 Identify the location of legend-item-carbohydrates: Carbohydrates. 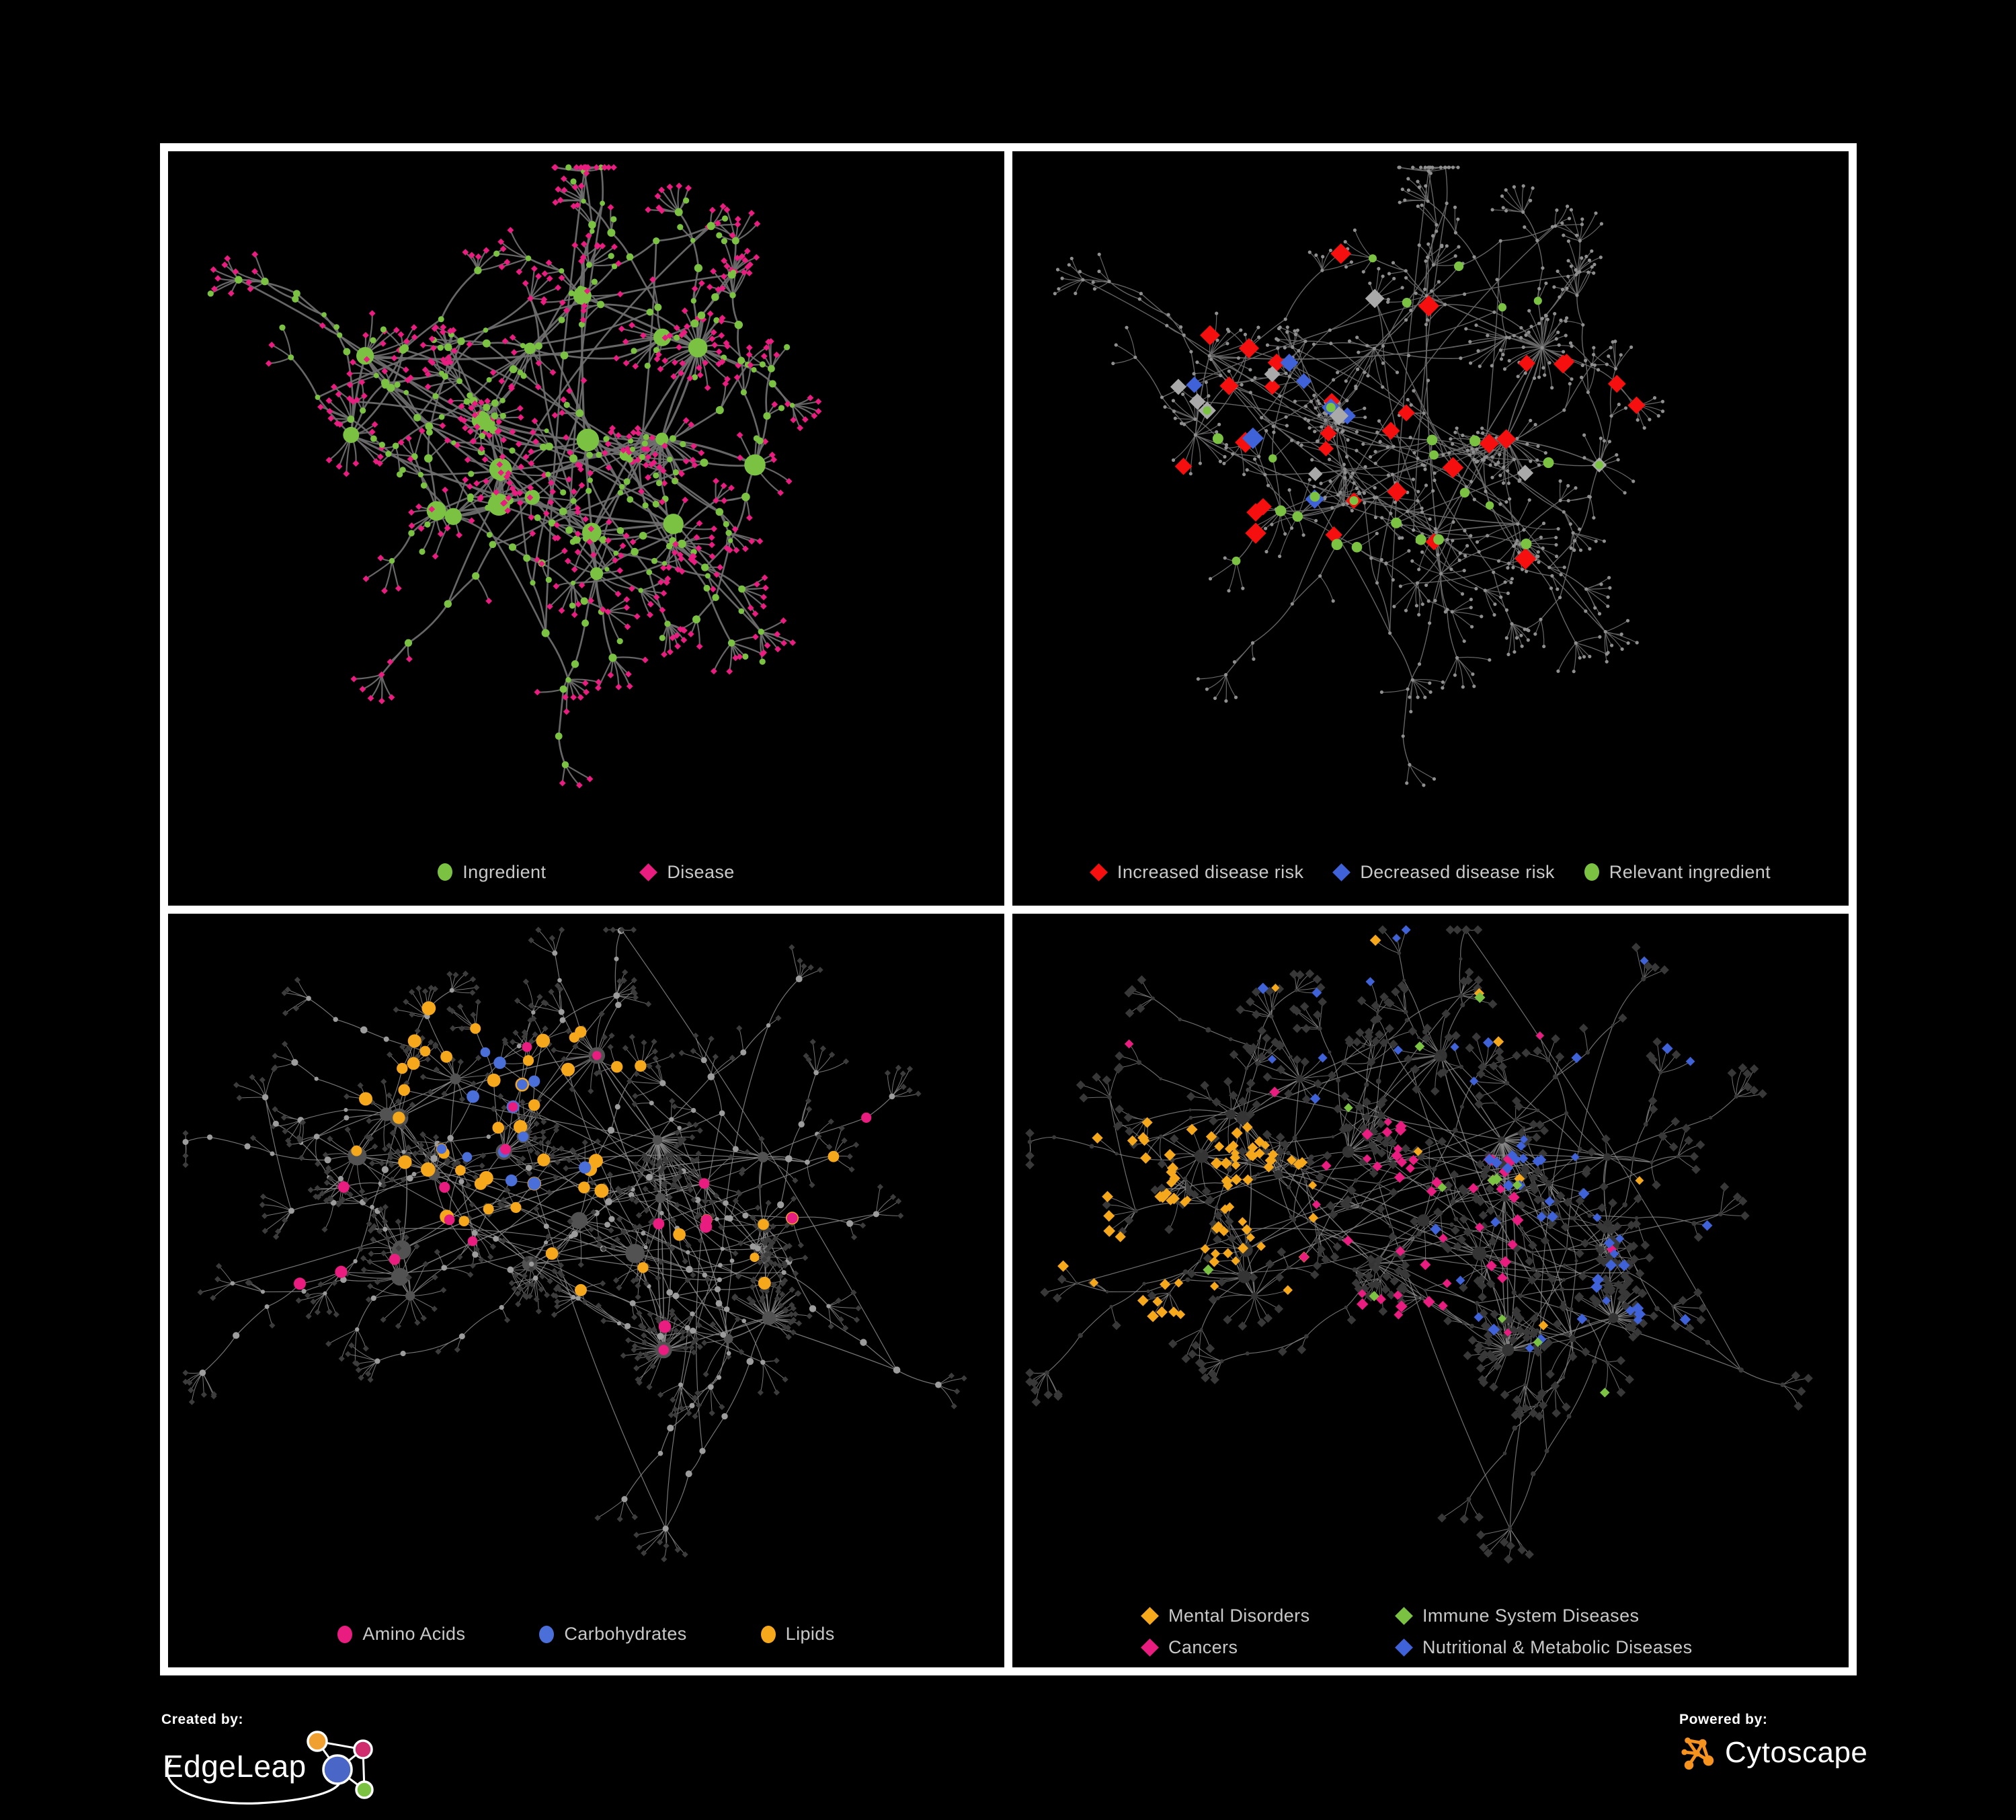
(612, 1634).